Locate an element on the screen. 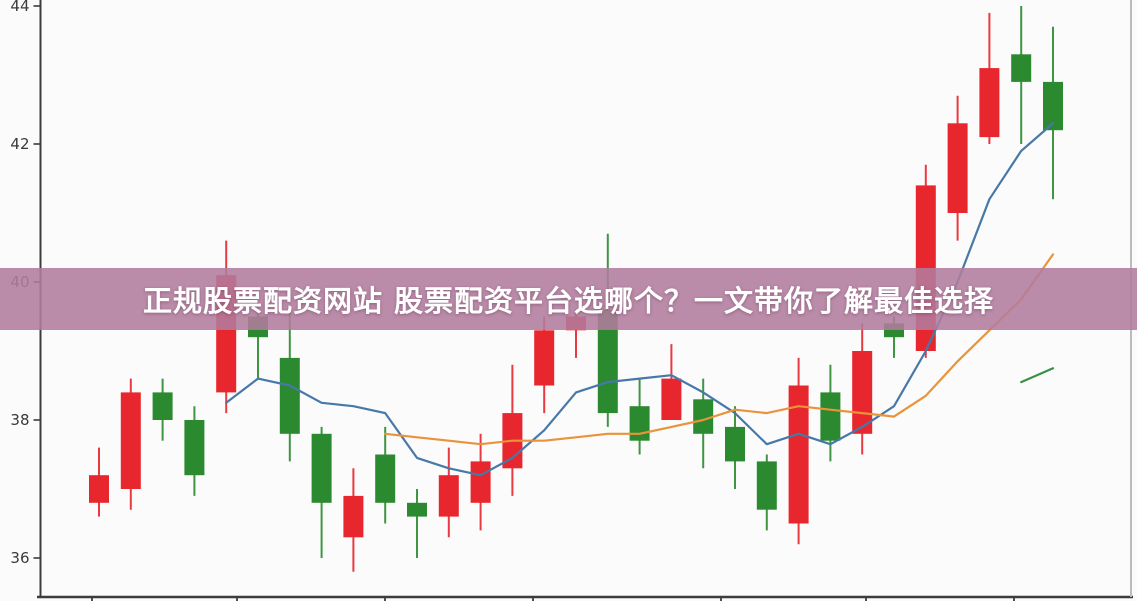 This screenshot has width=1137, height=601. y-tick-label: 42 is located at coordinates (19, 144).